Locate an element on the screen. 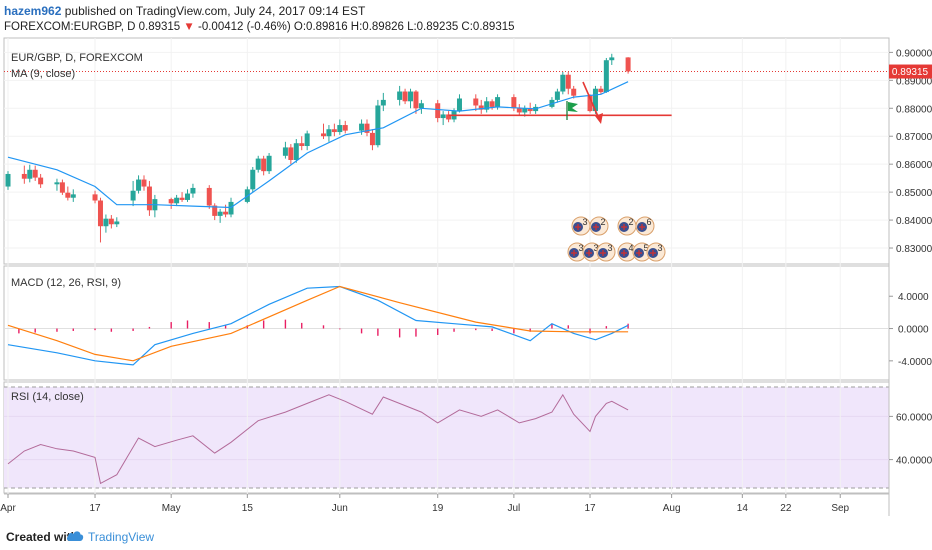 This screenshot has width=932, height=550. event-badge: 4 is located at coordinates (627, 252).